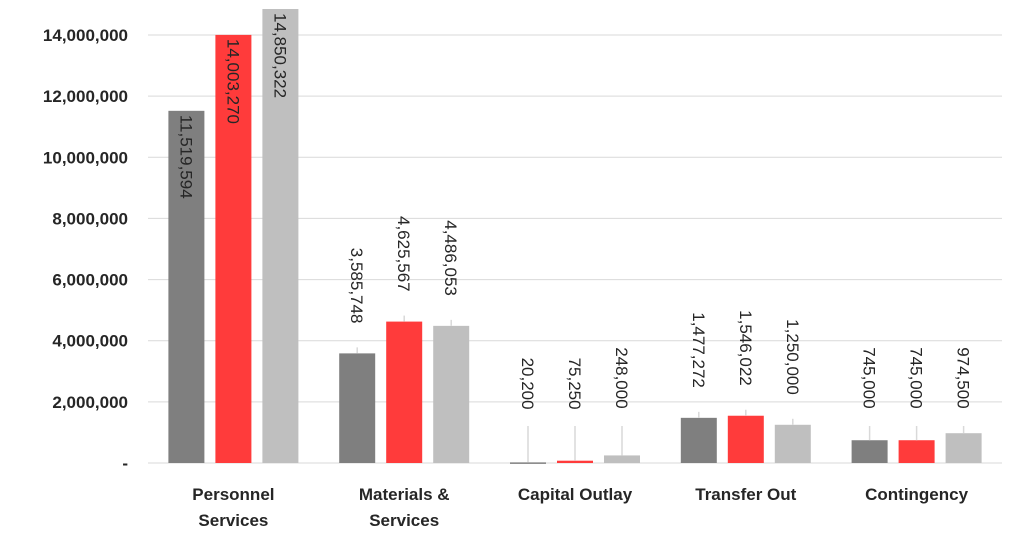 Image resolution: width=1017 pixels, height=535 pixels. What do you see at coordinates (90, 280) in the screenshot?
I see `y-tick-label: 6,000,000` at bounding box center [90, 280].